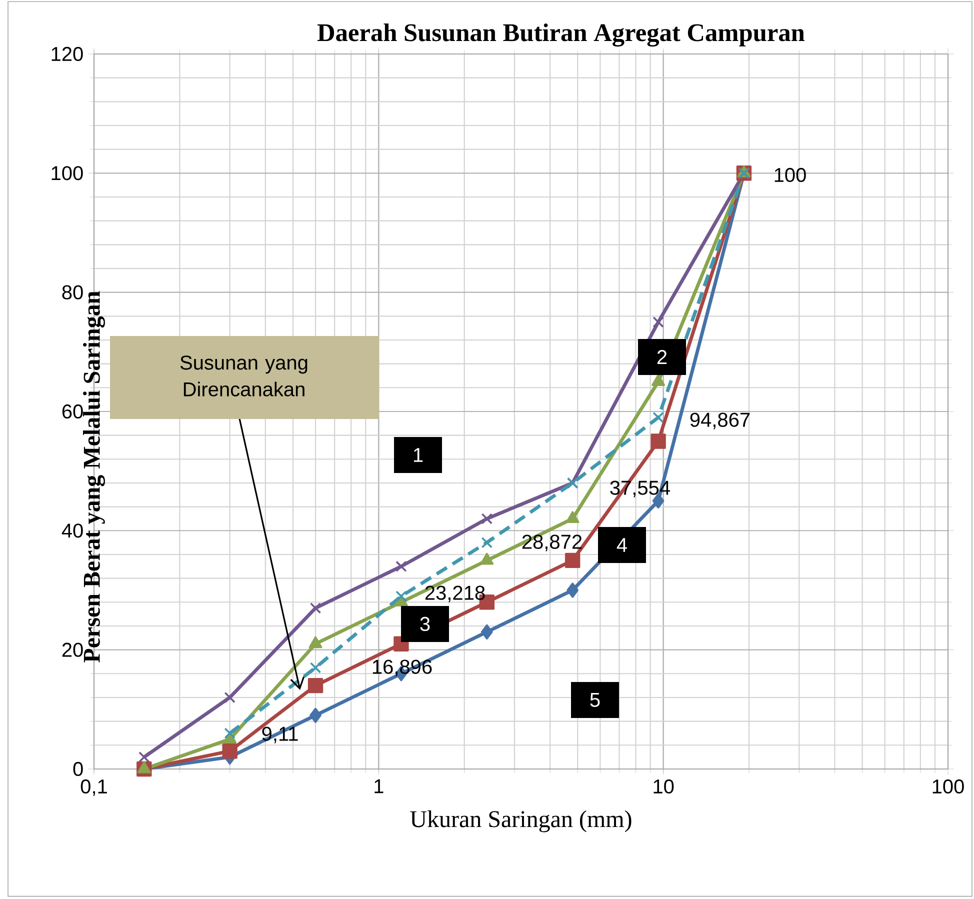 Image resolution: width=974 pixels, height=899 pixels. I want to click on annotation: 94,867, so click(720, 421).